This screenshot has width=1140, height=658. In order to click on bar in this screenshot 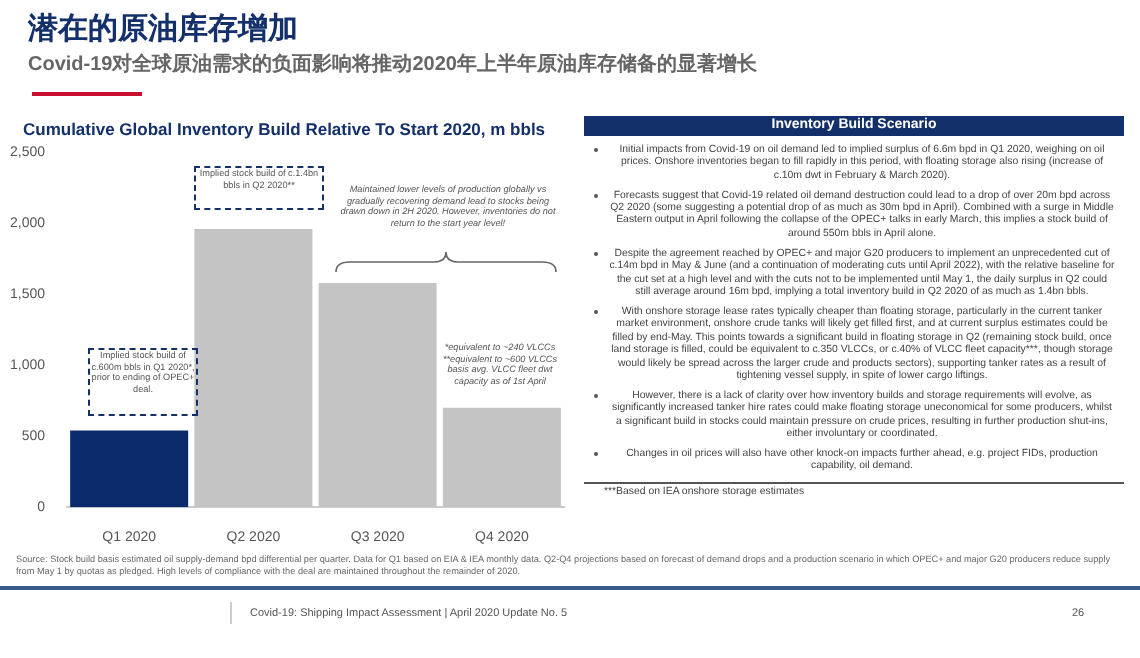, I will do `click(129, 469)`.